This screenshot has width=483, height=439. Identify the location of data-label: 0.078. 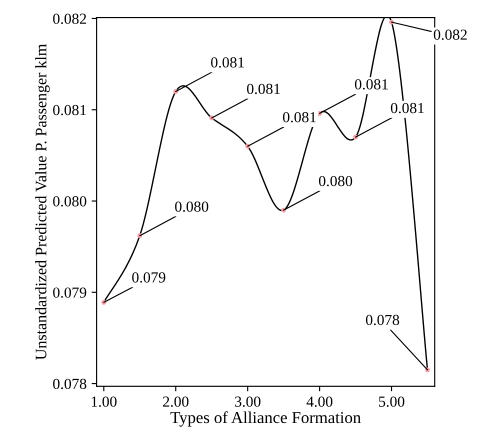
(383, 320).